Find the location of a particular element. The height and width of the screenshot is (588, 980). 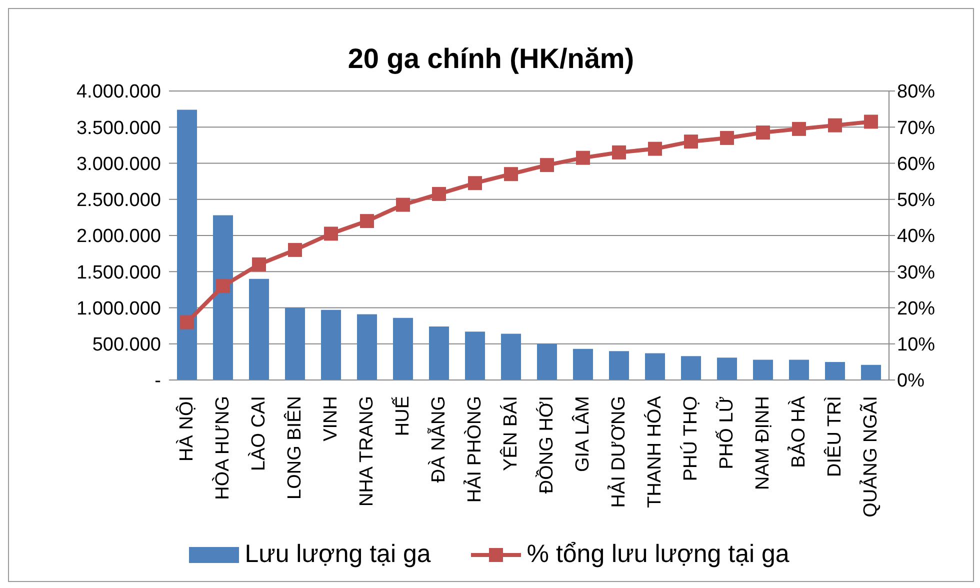

x-tick-label: GIA LÂM is located at coordinates (583, 434).